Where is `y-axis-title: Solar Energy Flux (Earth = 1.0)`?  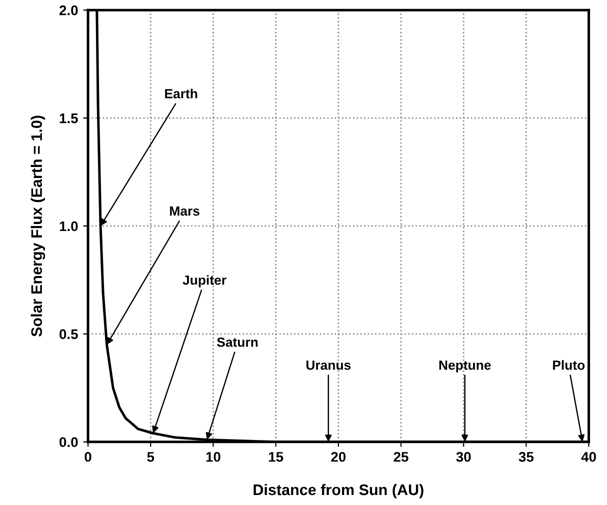 y-axis-title: Solar Energy Flux (Earth = 1.0) is located at coordinates (38, 226).